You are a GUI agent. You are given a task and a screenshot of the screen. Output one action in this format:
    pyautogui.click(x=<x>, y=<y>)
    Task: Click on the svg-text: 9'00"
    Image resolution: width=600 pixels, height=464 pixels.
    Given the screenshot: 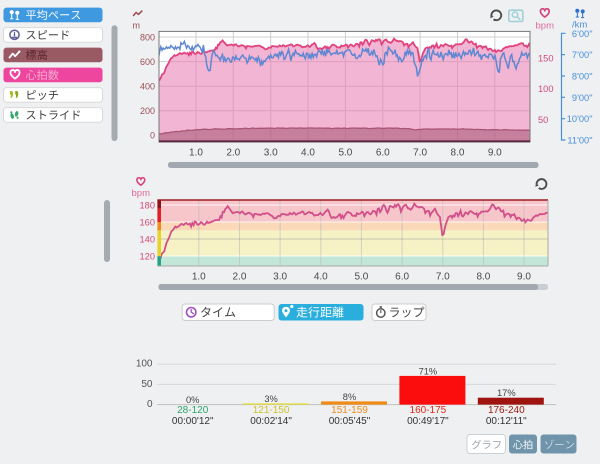 What is the action you would take?
    pyautogui.click(x=582, y=98)
    